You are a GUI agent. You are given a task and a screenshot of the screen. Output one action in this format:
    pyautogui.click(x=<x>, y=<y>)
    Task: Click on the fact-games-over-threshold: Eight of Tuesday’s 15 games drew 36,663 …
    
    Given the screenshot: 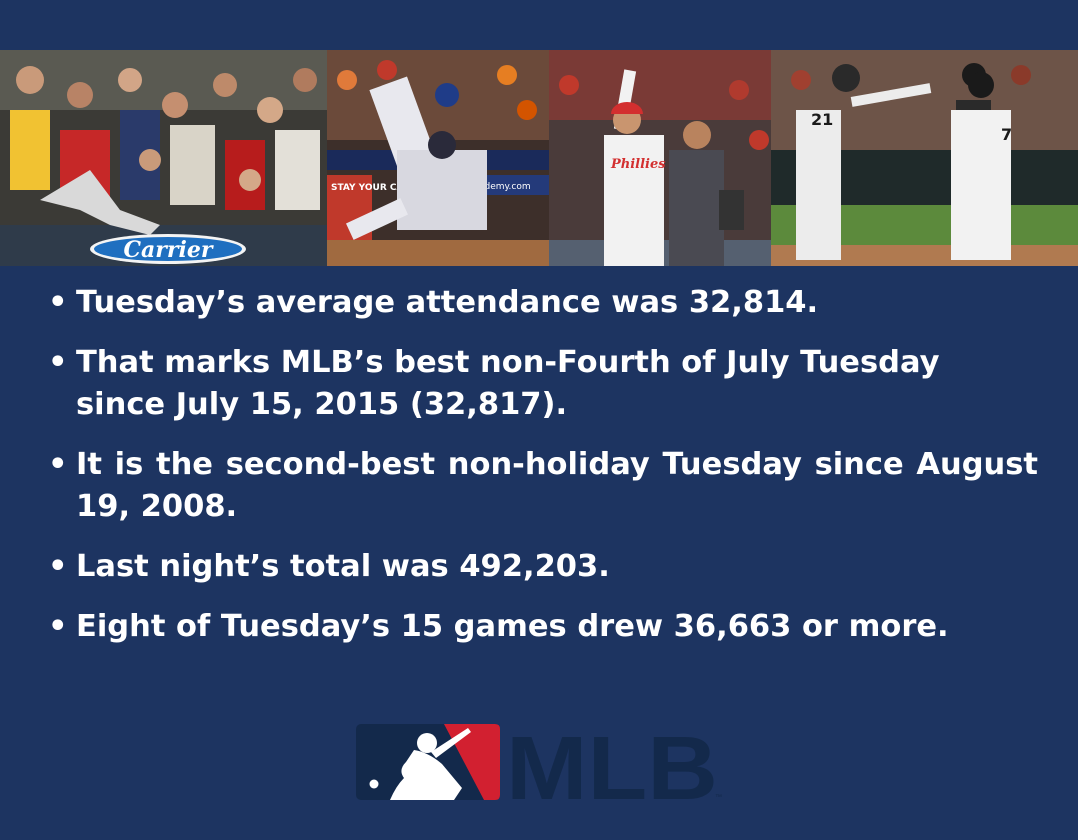 What is the action you would take?
    pyautogui.click(x=543, y=627)
    